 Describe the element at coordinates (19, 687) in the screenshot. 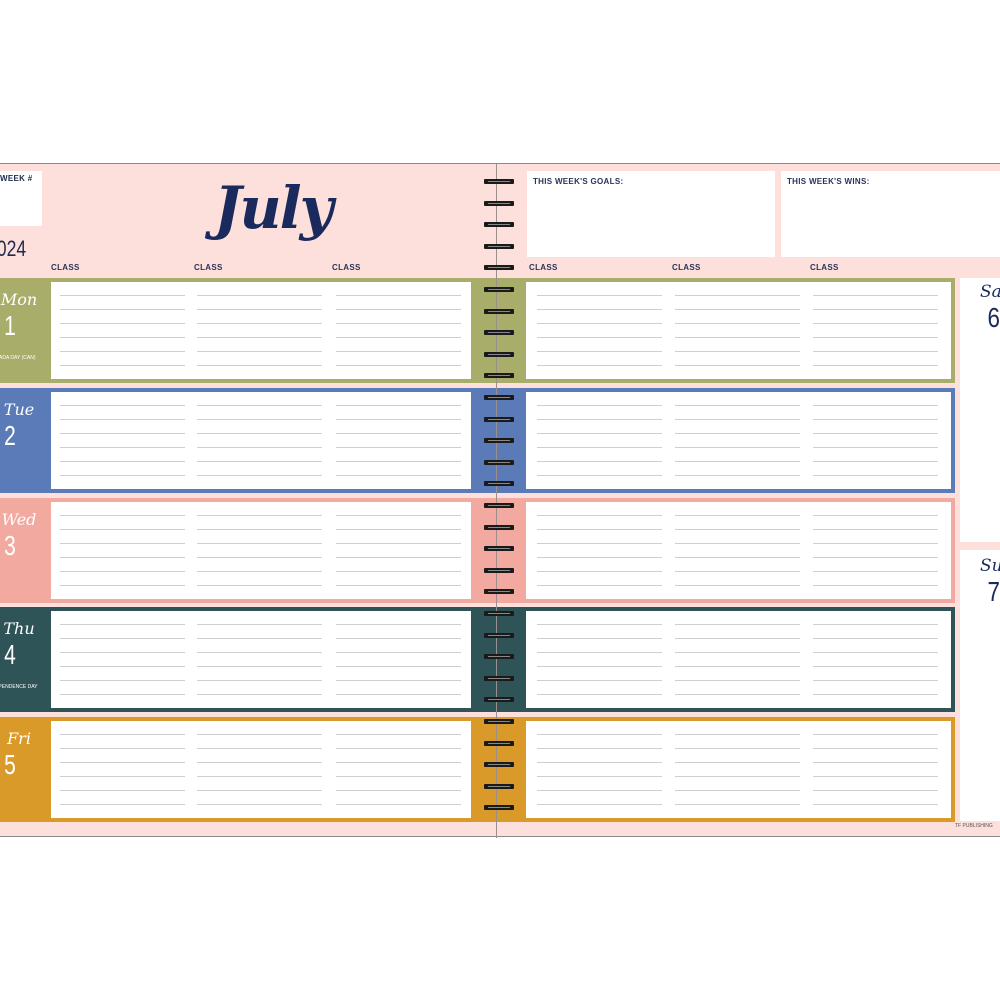

I see `holiday-label: INDEPENDENCE DAY` at that location.